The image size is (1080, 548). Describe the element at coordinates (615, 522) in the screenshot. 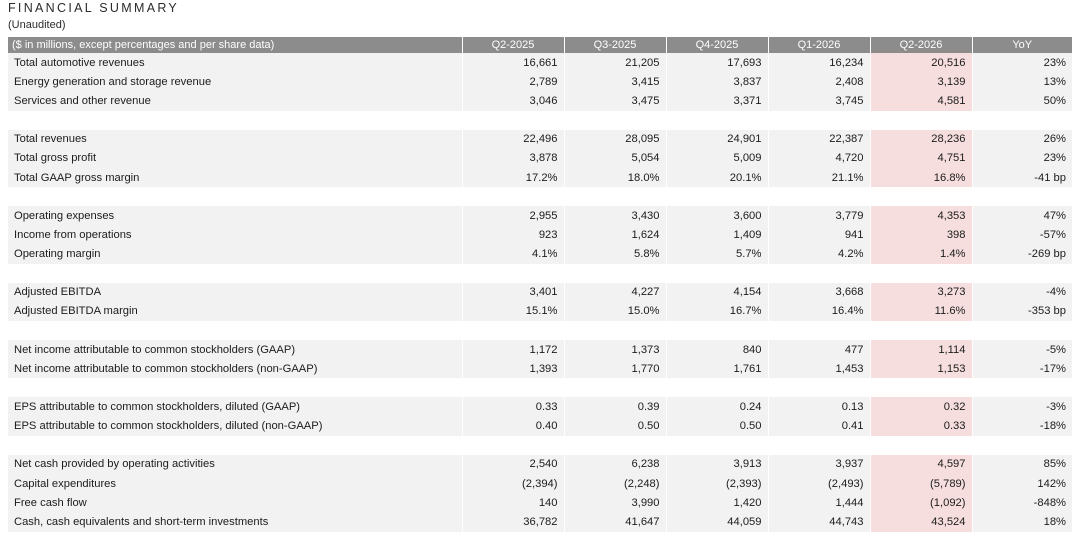

I see `value-cell: 41,647` at that location.